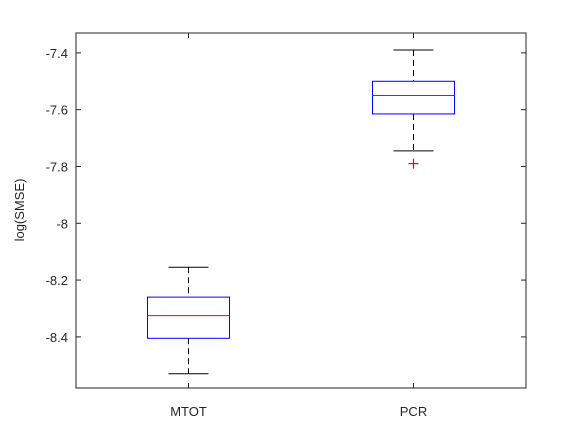  What do you see at coordinates (57, 110) in the screenshot?
I see `y-tick-label: -7.6` at bounding box center [57, 110].